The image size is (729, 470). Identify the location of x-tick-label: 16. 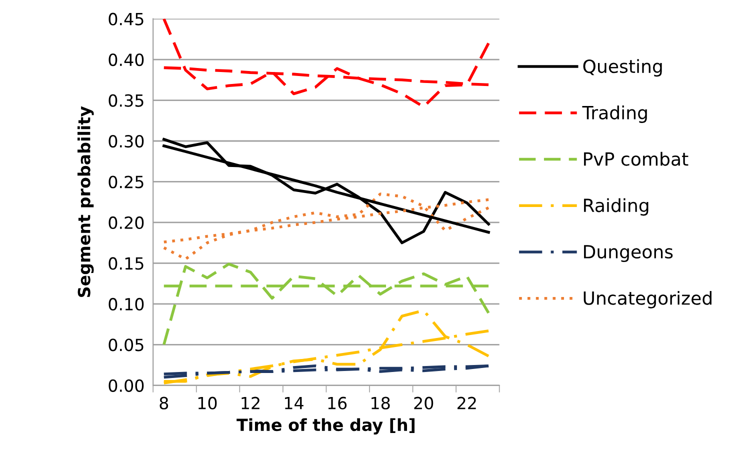
(337, 403).